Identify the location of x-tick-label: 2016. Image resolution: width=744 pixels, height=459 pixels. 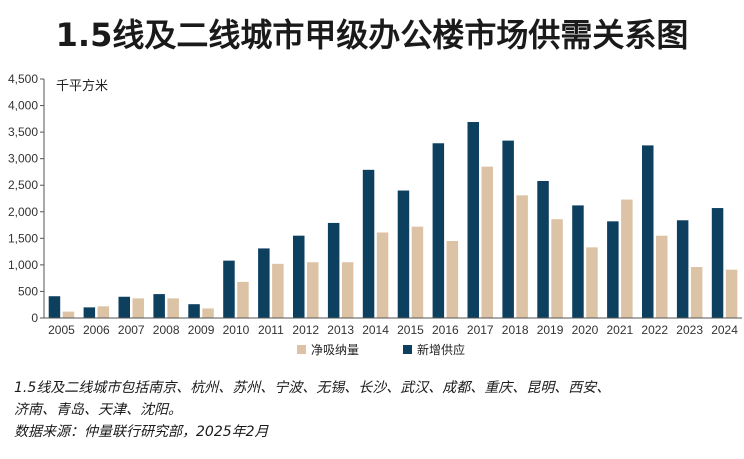
(445, 330).